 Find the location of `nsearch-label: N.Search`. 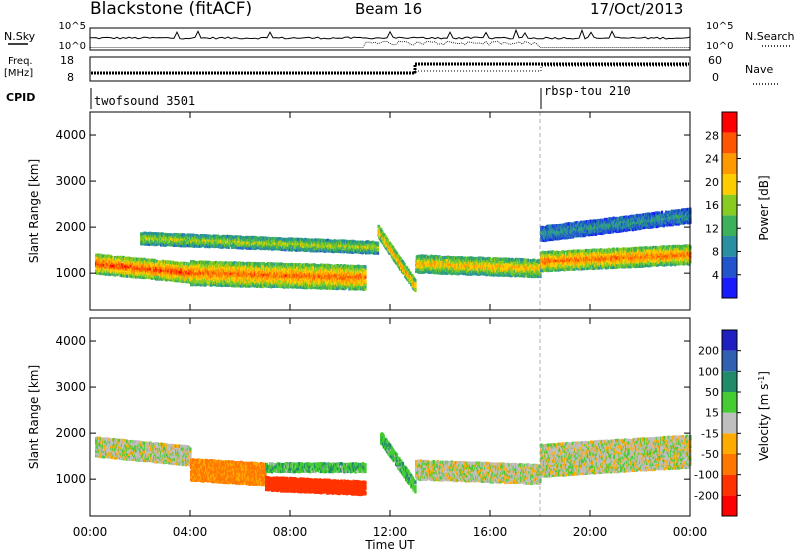

nsearch-label: N.Search is located at coordinates (770, 36).